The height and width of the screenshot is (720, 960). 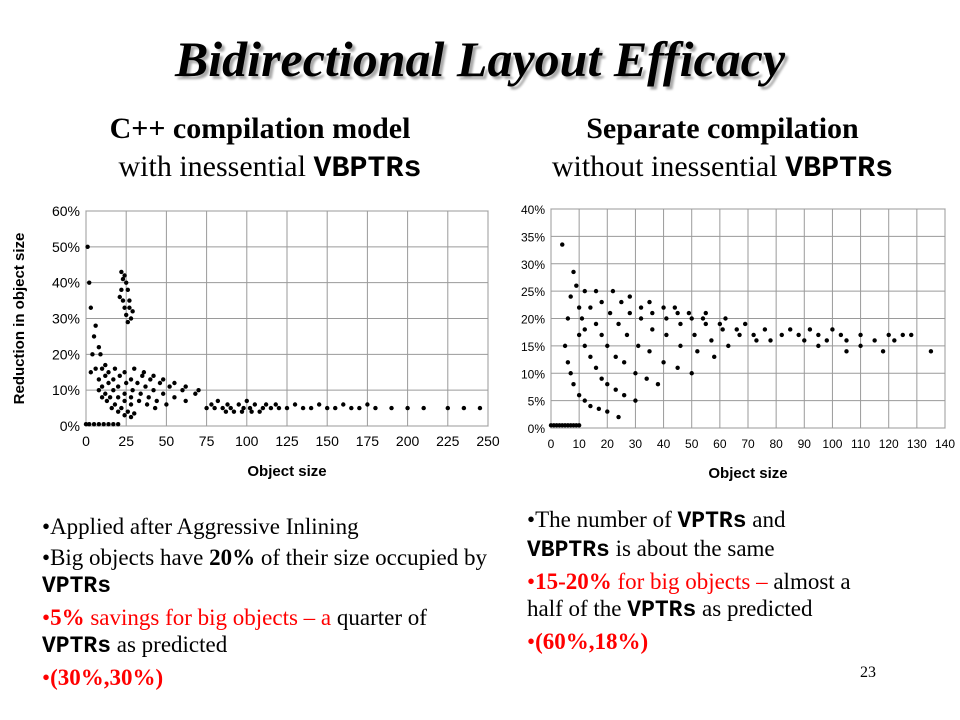 I want to click on left-x-axis-label: Object size, so click(x=286, y=471).